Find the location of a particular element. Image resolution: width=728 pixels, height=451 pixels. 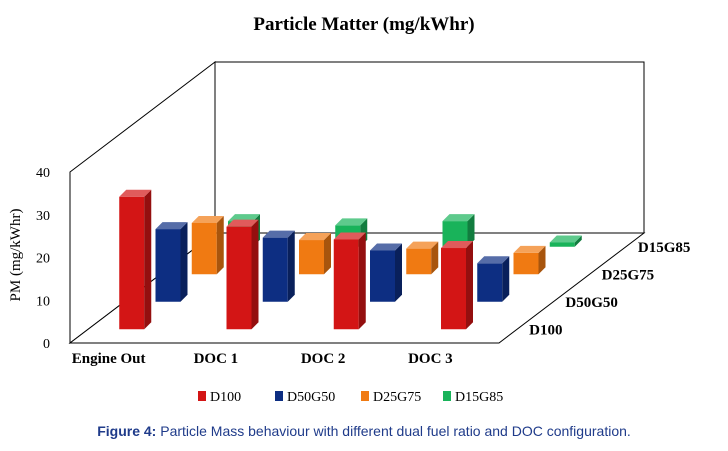

y-tick-label: 30 is located at coordinates (43, 216).